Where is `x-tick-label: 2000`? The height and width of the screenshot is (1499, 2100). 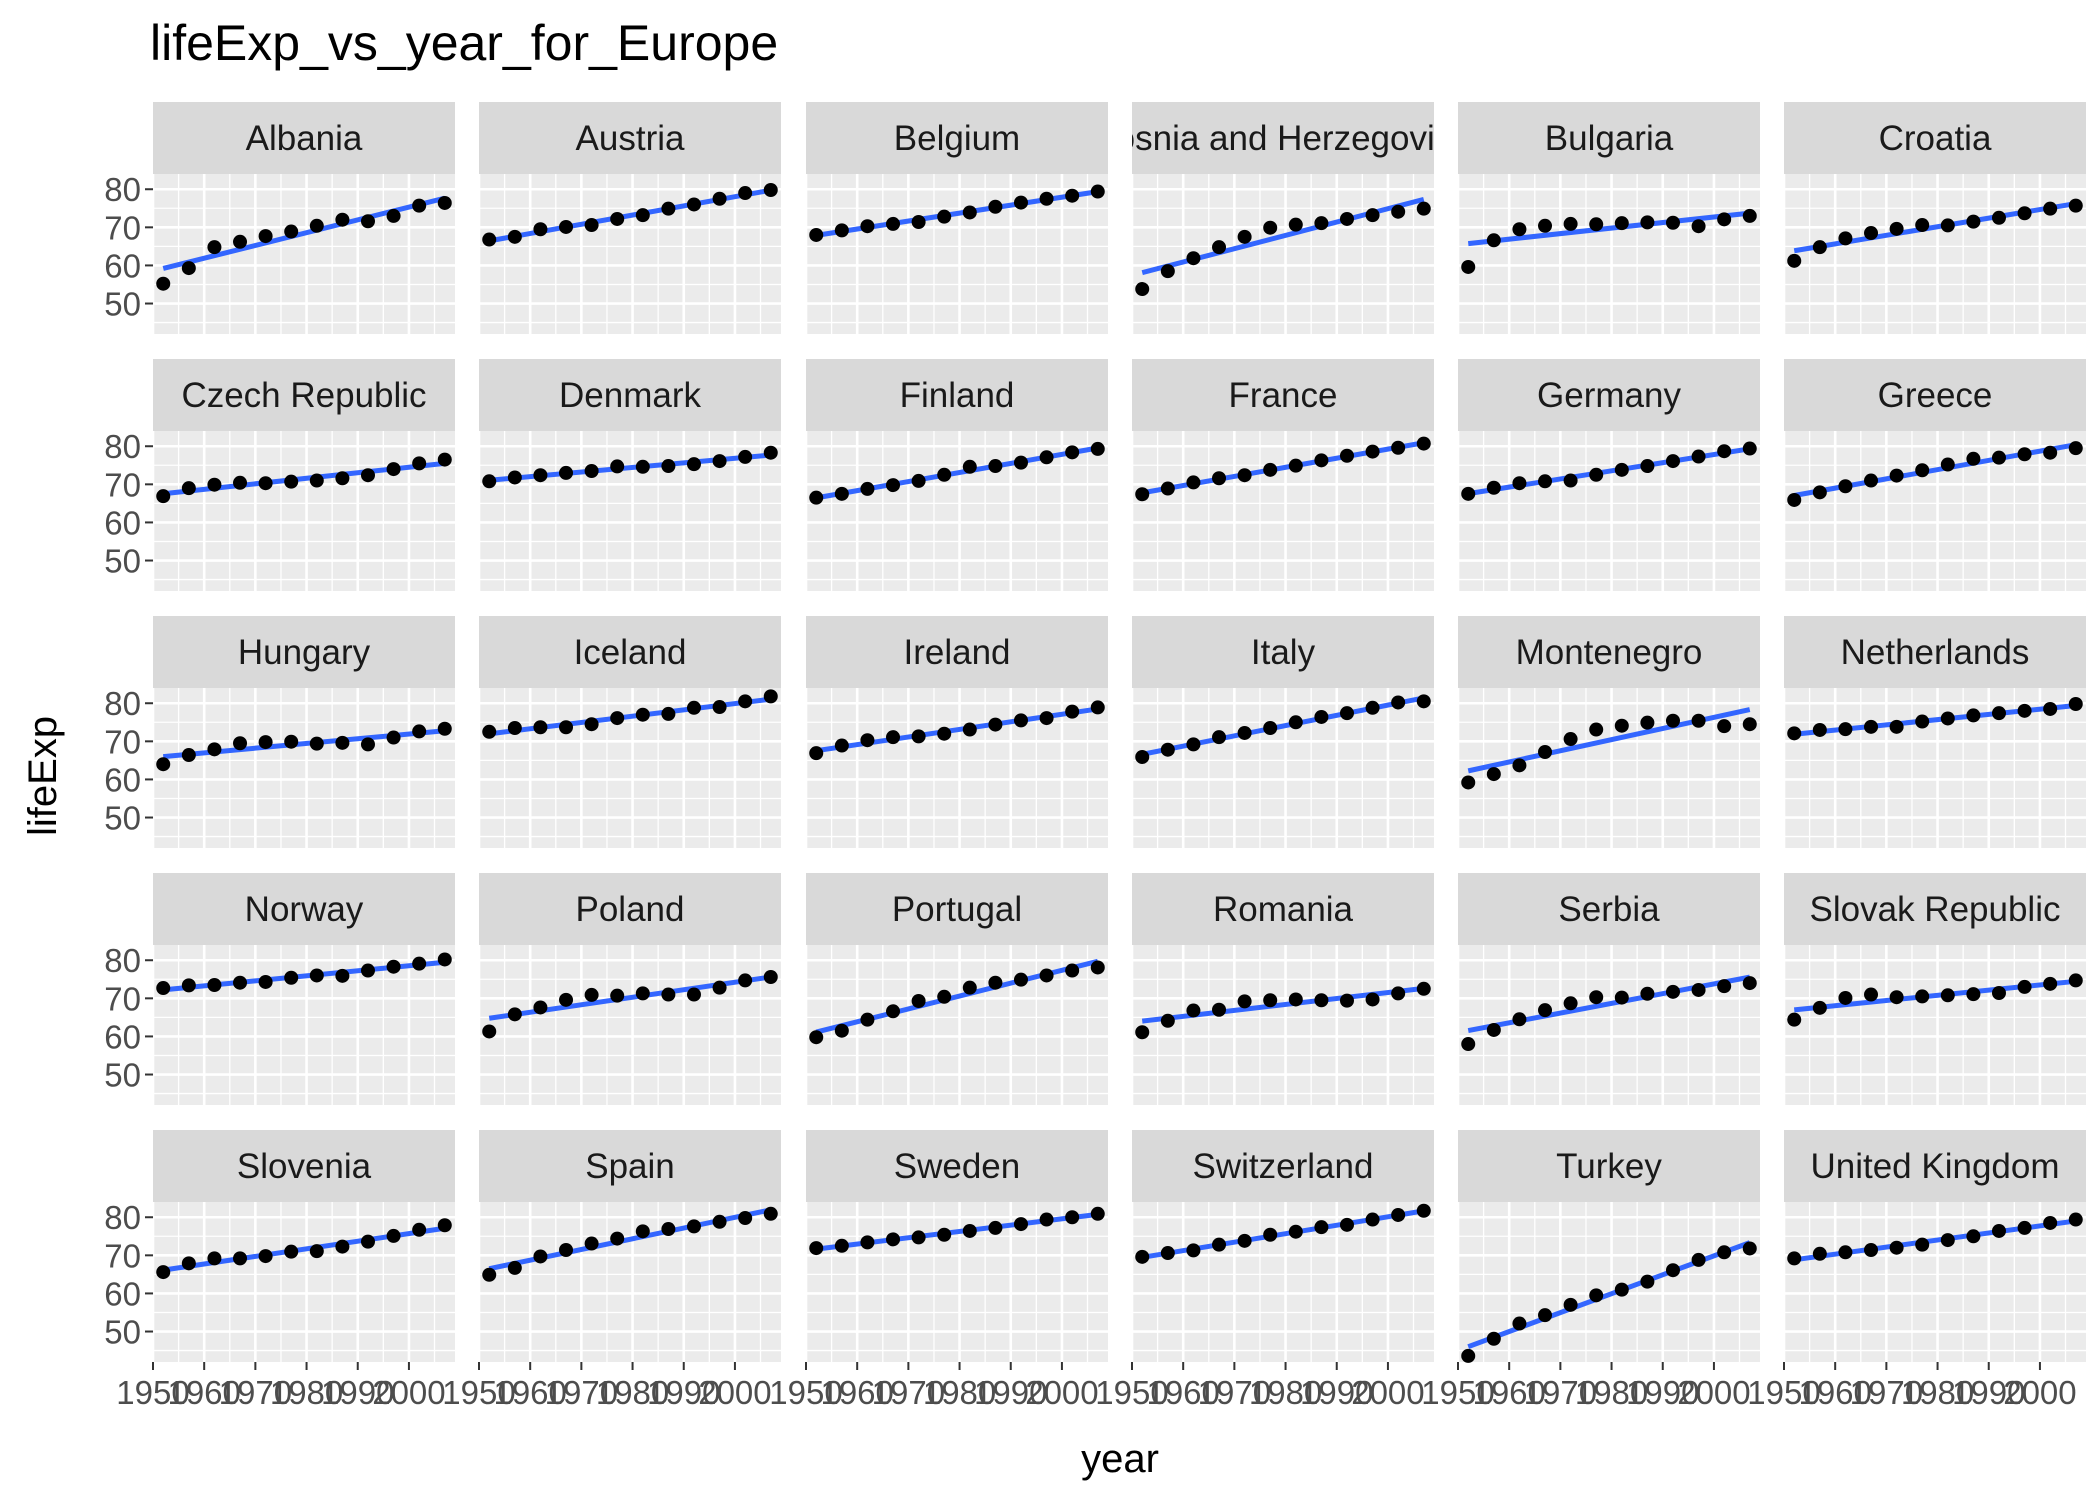
x-tick-label: 2000 is located at coordinates (1061, 1392).